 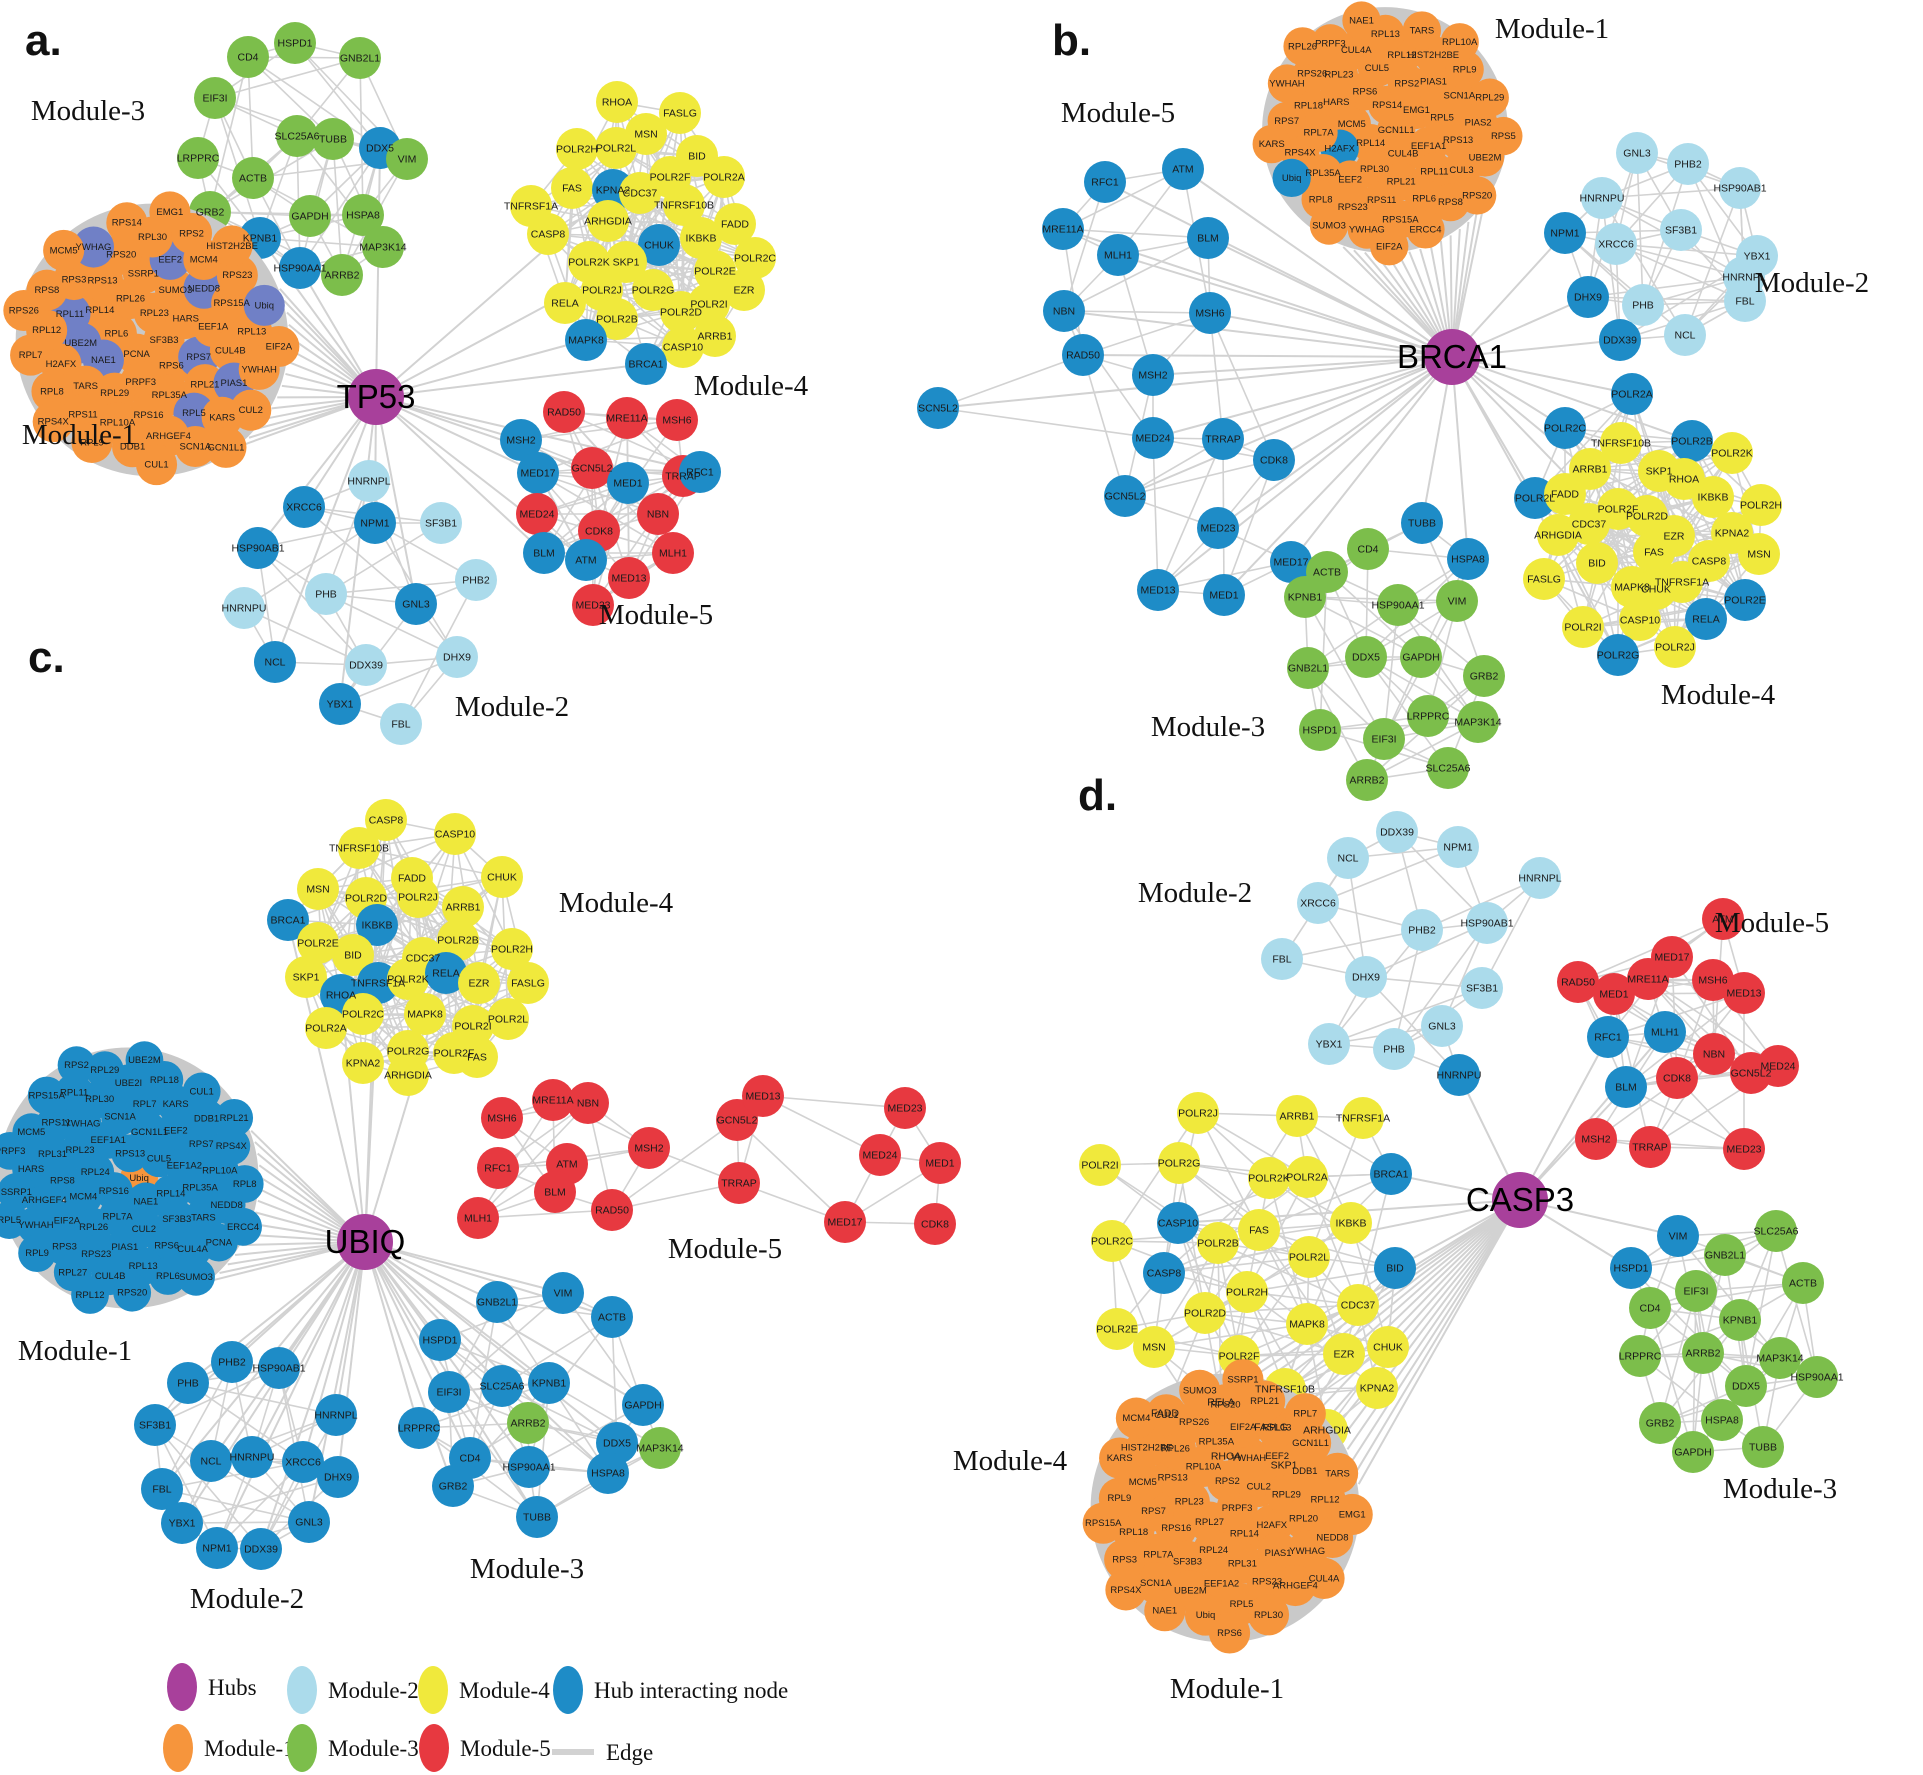 I want to click on node-FADD, so click(x=735, y=224).